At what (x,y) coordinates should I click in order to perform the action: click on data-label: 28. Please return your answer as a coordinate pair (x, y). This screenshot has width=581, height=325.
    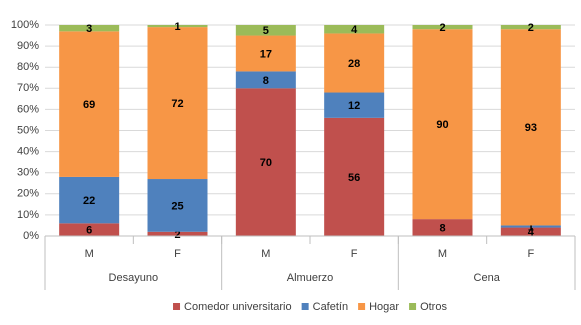
    Looking at the image, I should click on (354, 64).